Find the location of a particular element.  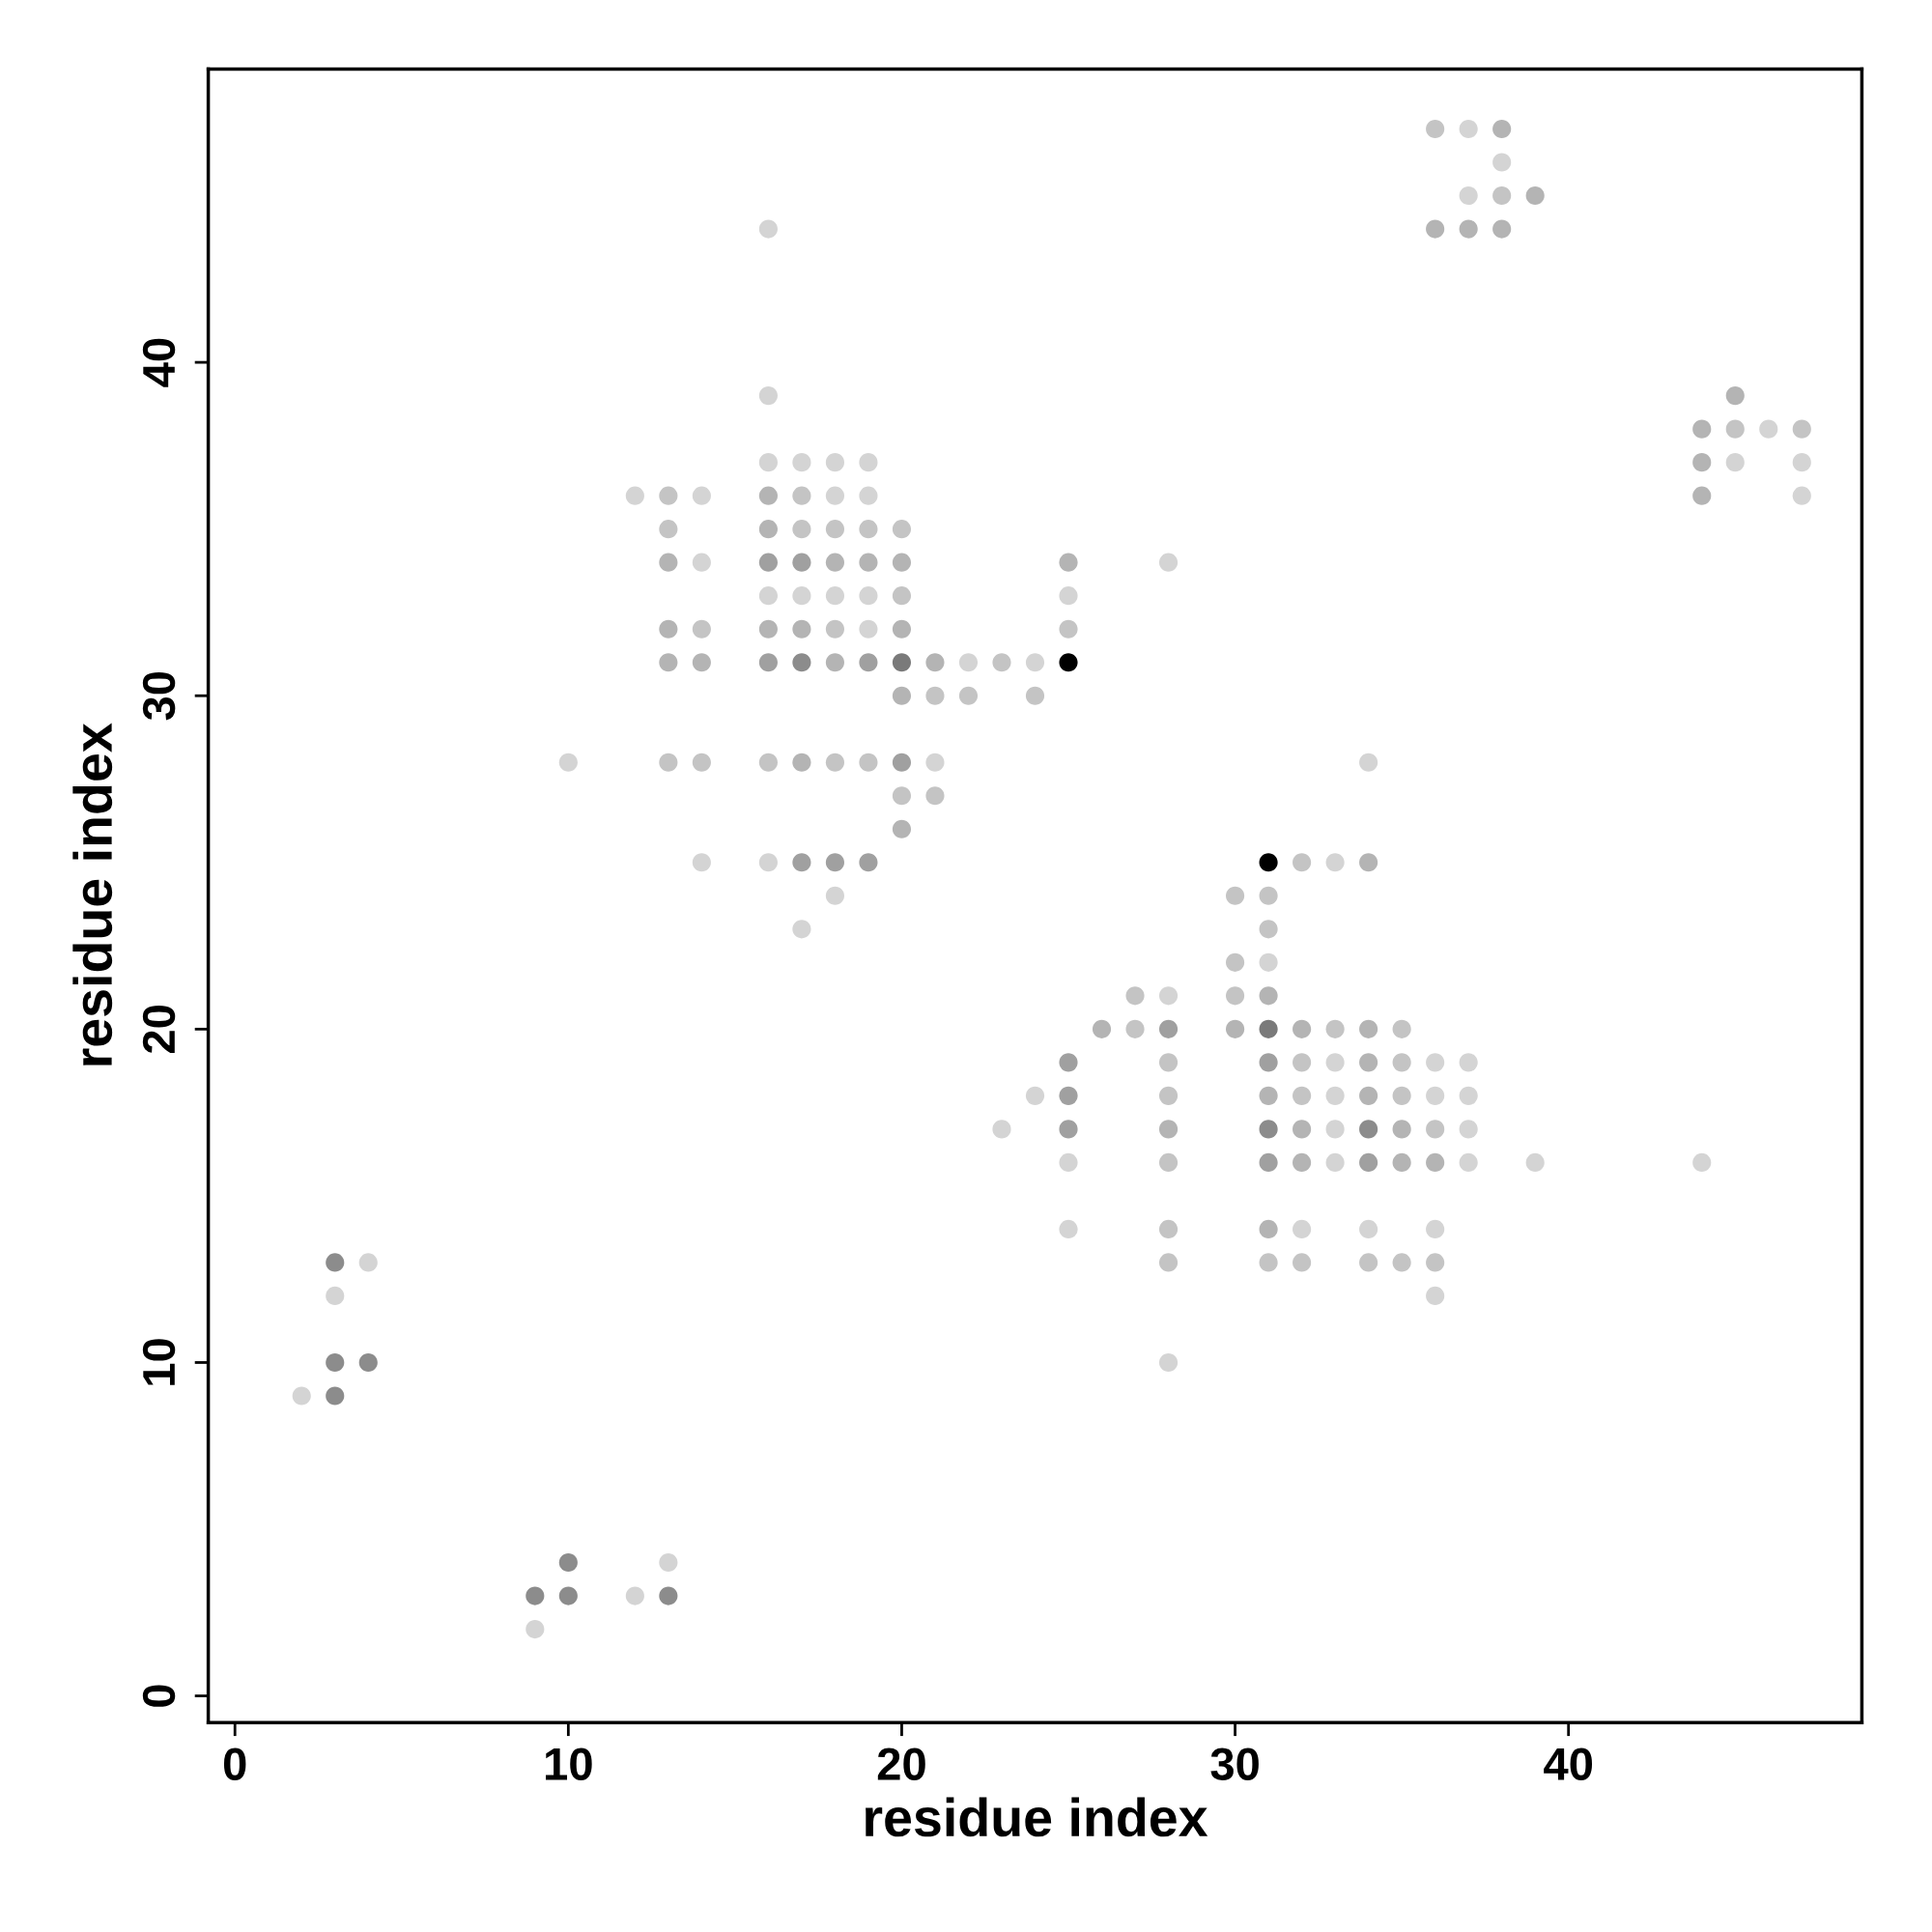

x-tick-label: 30 is located at coordinates (1234, 1763).